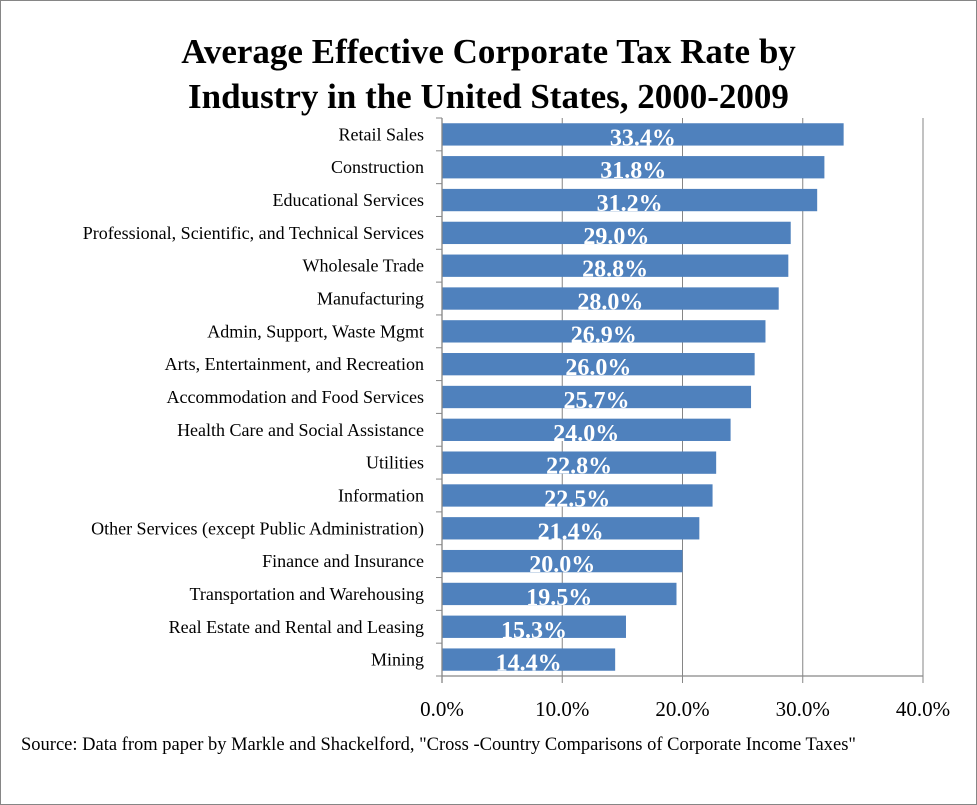 The height and width of the screenshot is (805, 977). I want to click on category-label: Admin, Support, Waste Mgmt, so click(315, 331).